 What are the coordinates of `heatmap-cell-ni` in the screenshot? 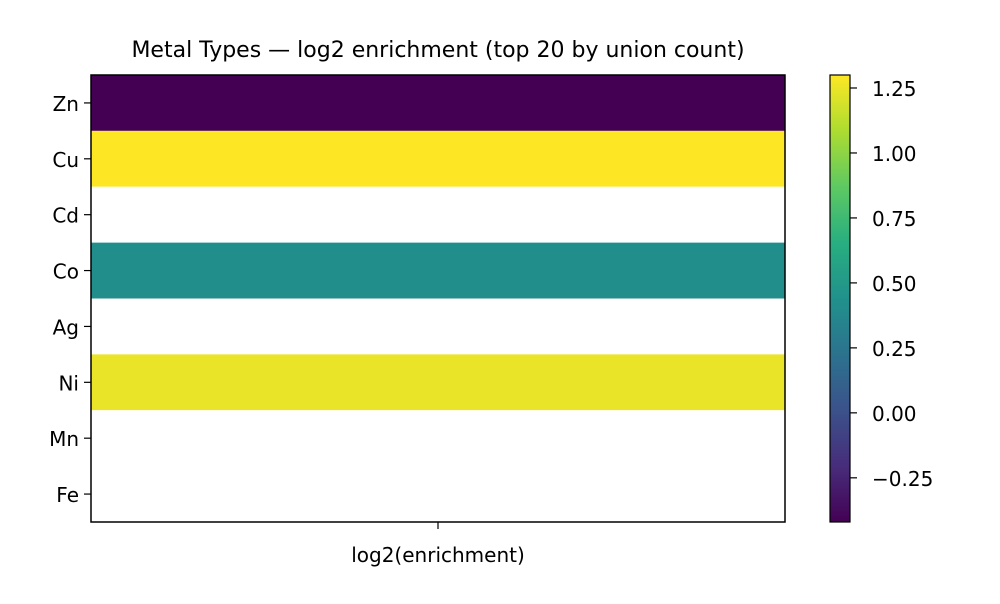 It's located at (438, 382).